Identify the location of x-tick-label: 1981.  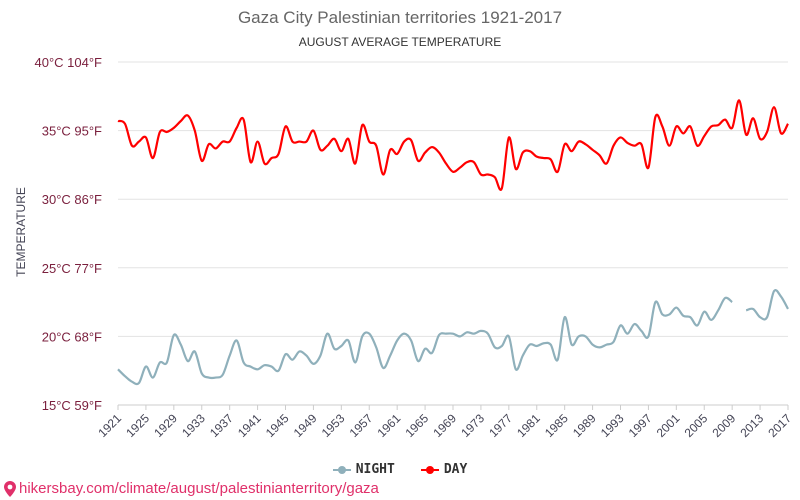
(528, 425).